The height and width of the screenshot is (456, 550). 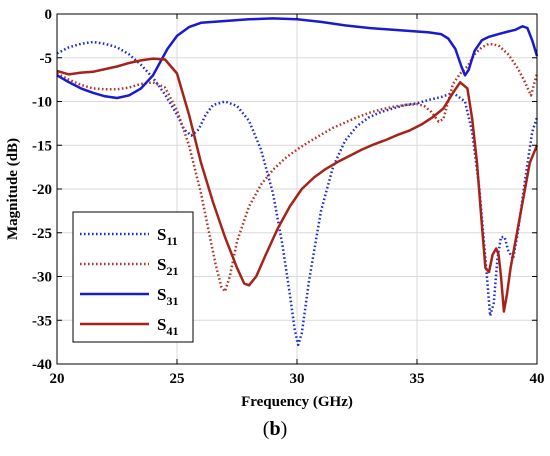 What do you see at coordinates (297, 379) in the screenshot?
I see `x-tick-label: 30` at bounding box center [297, 379].